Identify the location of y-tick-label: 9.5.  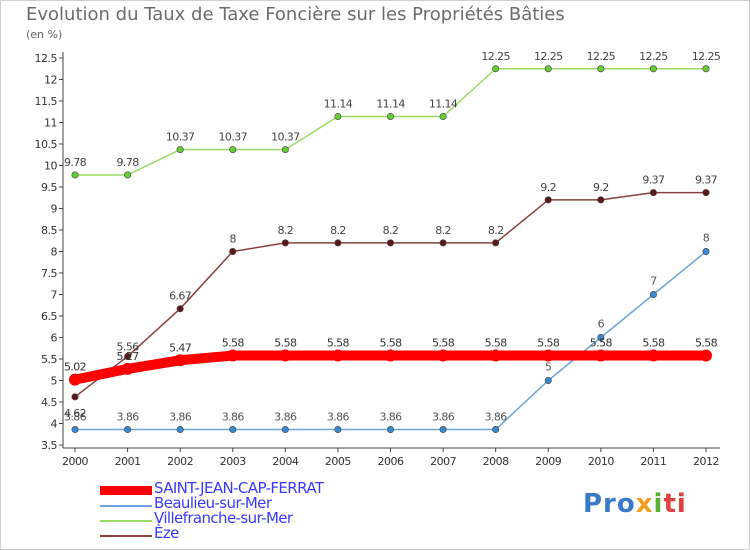
(49, 187).